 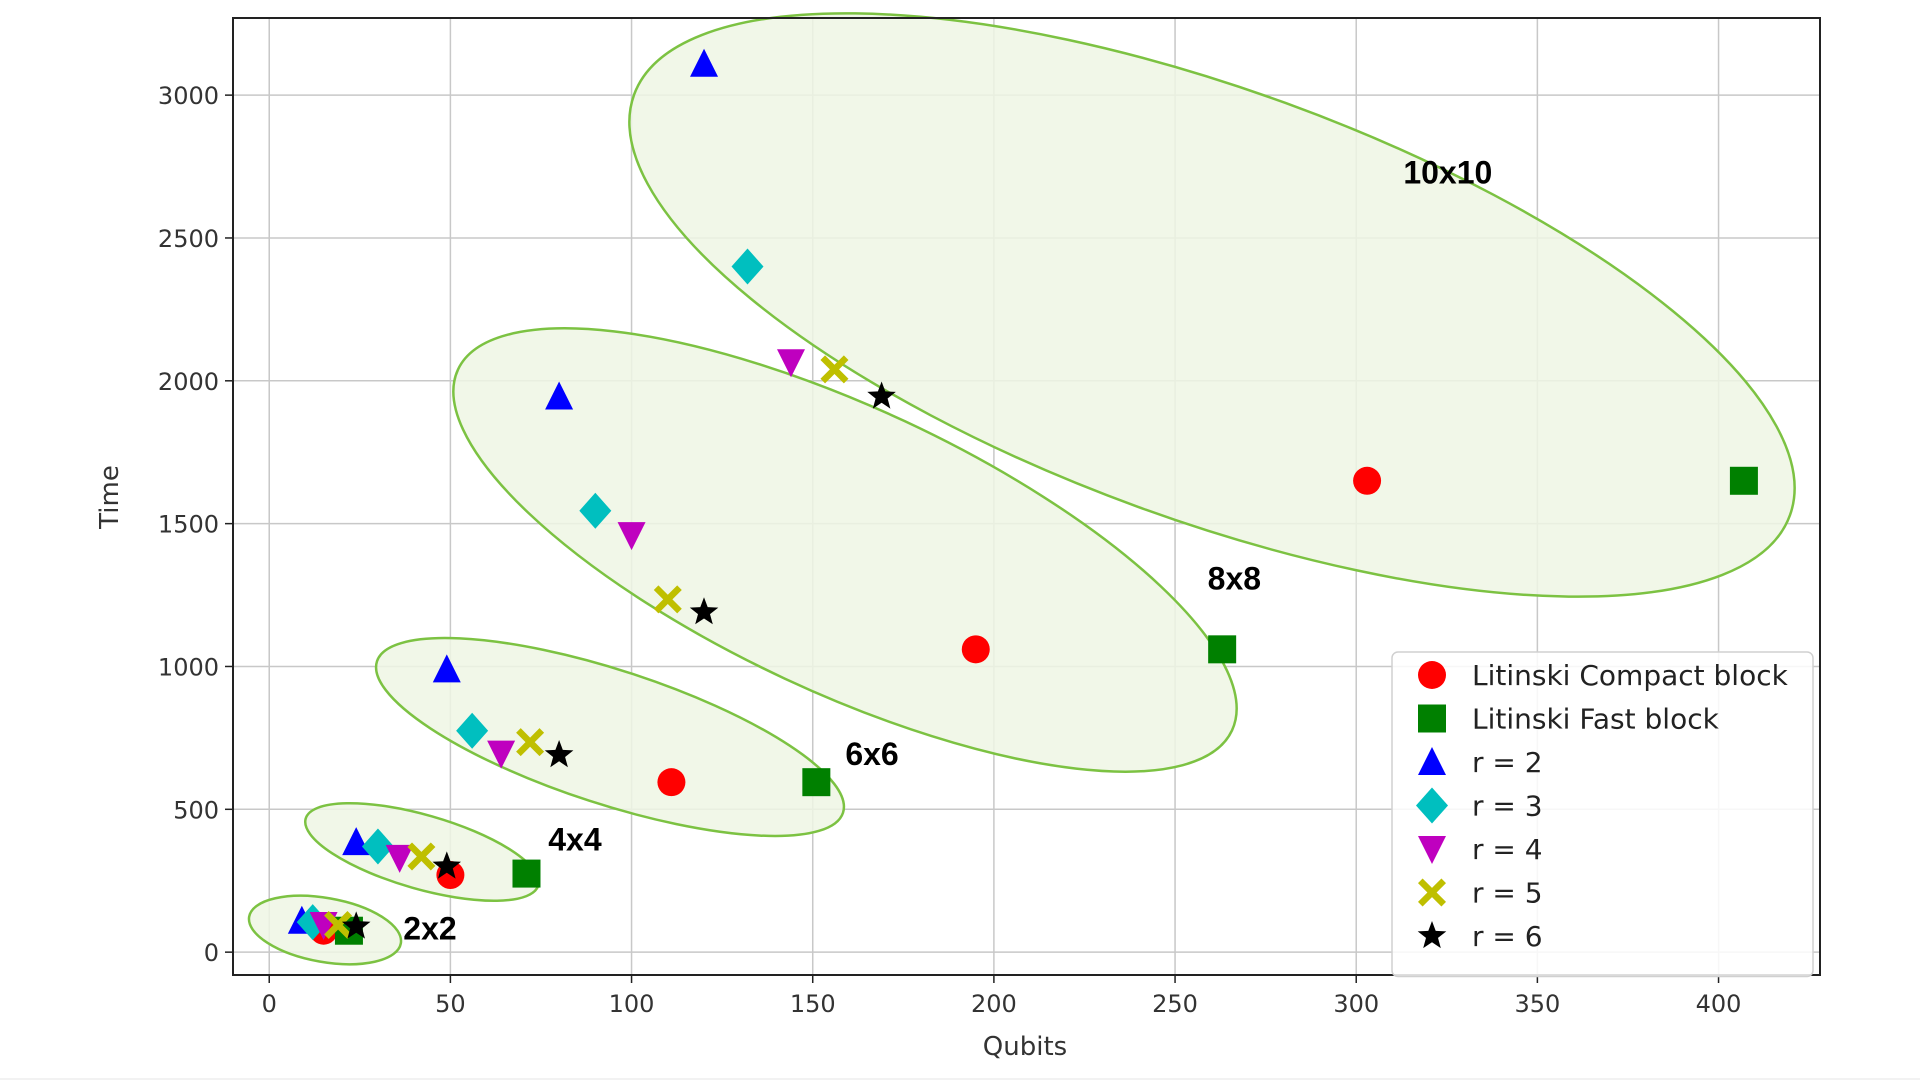 I want to click on legend-label-r-6: r = 6, so click(x=1507, y=936).